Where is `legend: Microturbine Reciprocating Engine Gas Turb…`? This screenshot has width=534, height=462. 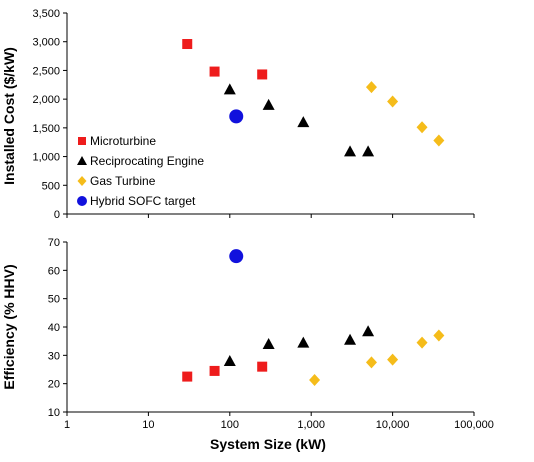 legend: Microturbine Reciprocating Engine Gas Turb… is located at coordinates (140, 171).